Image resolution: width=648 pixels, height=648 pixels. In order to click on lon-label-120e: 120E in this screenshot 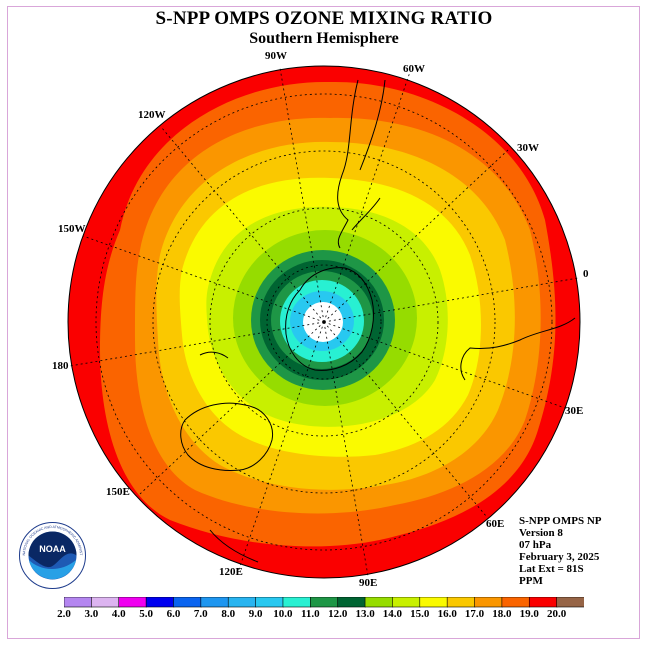, I will do `click(231, 572)`.